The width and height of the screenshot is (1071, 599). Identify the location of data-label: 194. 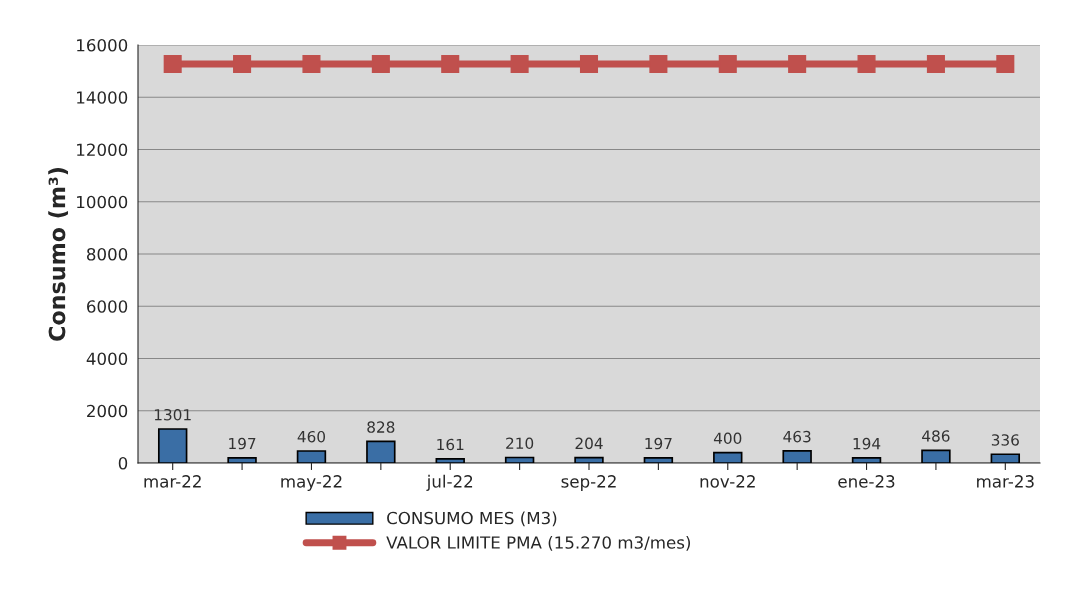
(867, 443).